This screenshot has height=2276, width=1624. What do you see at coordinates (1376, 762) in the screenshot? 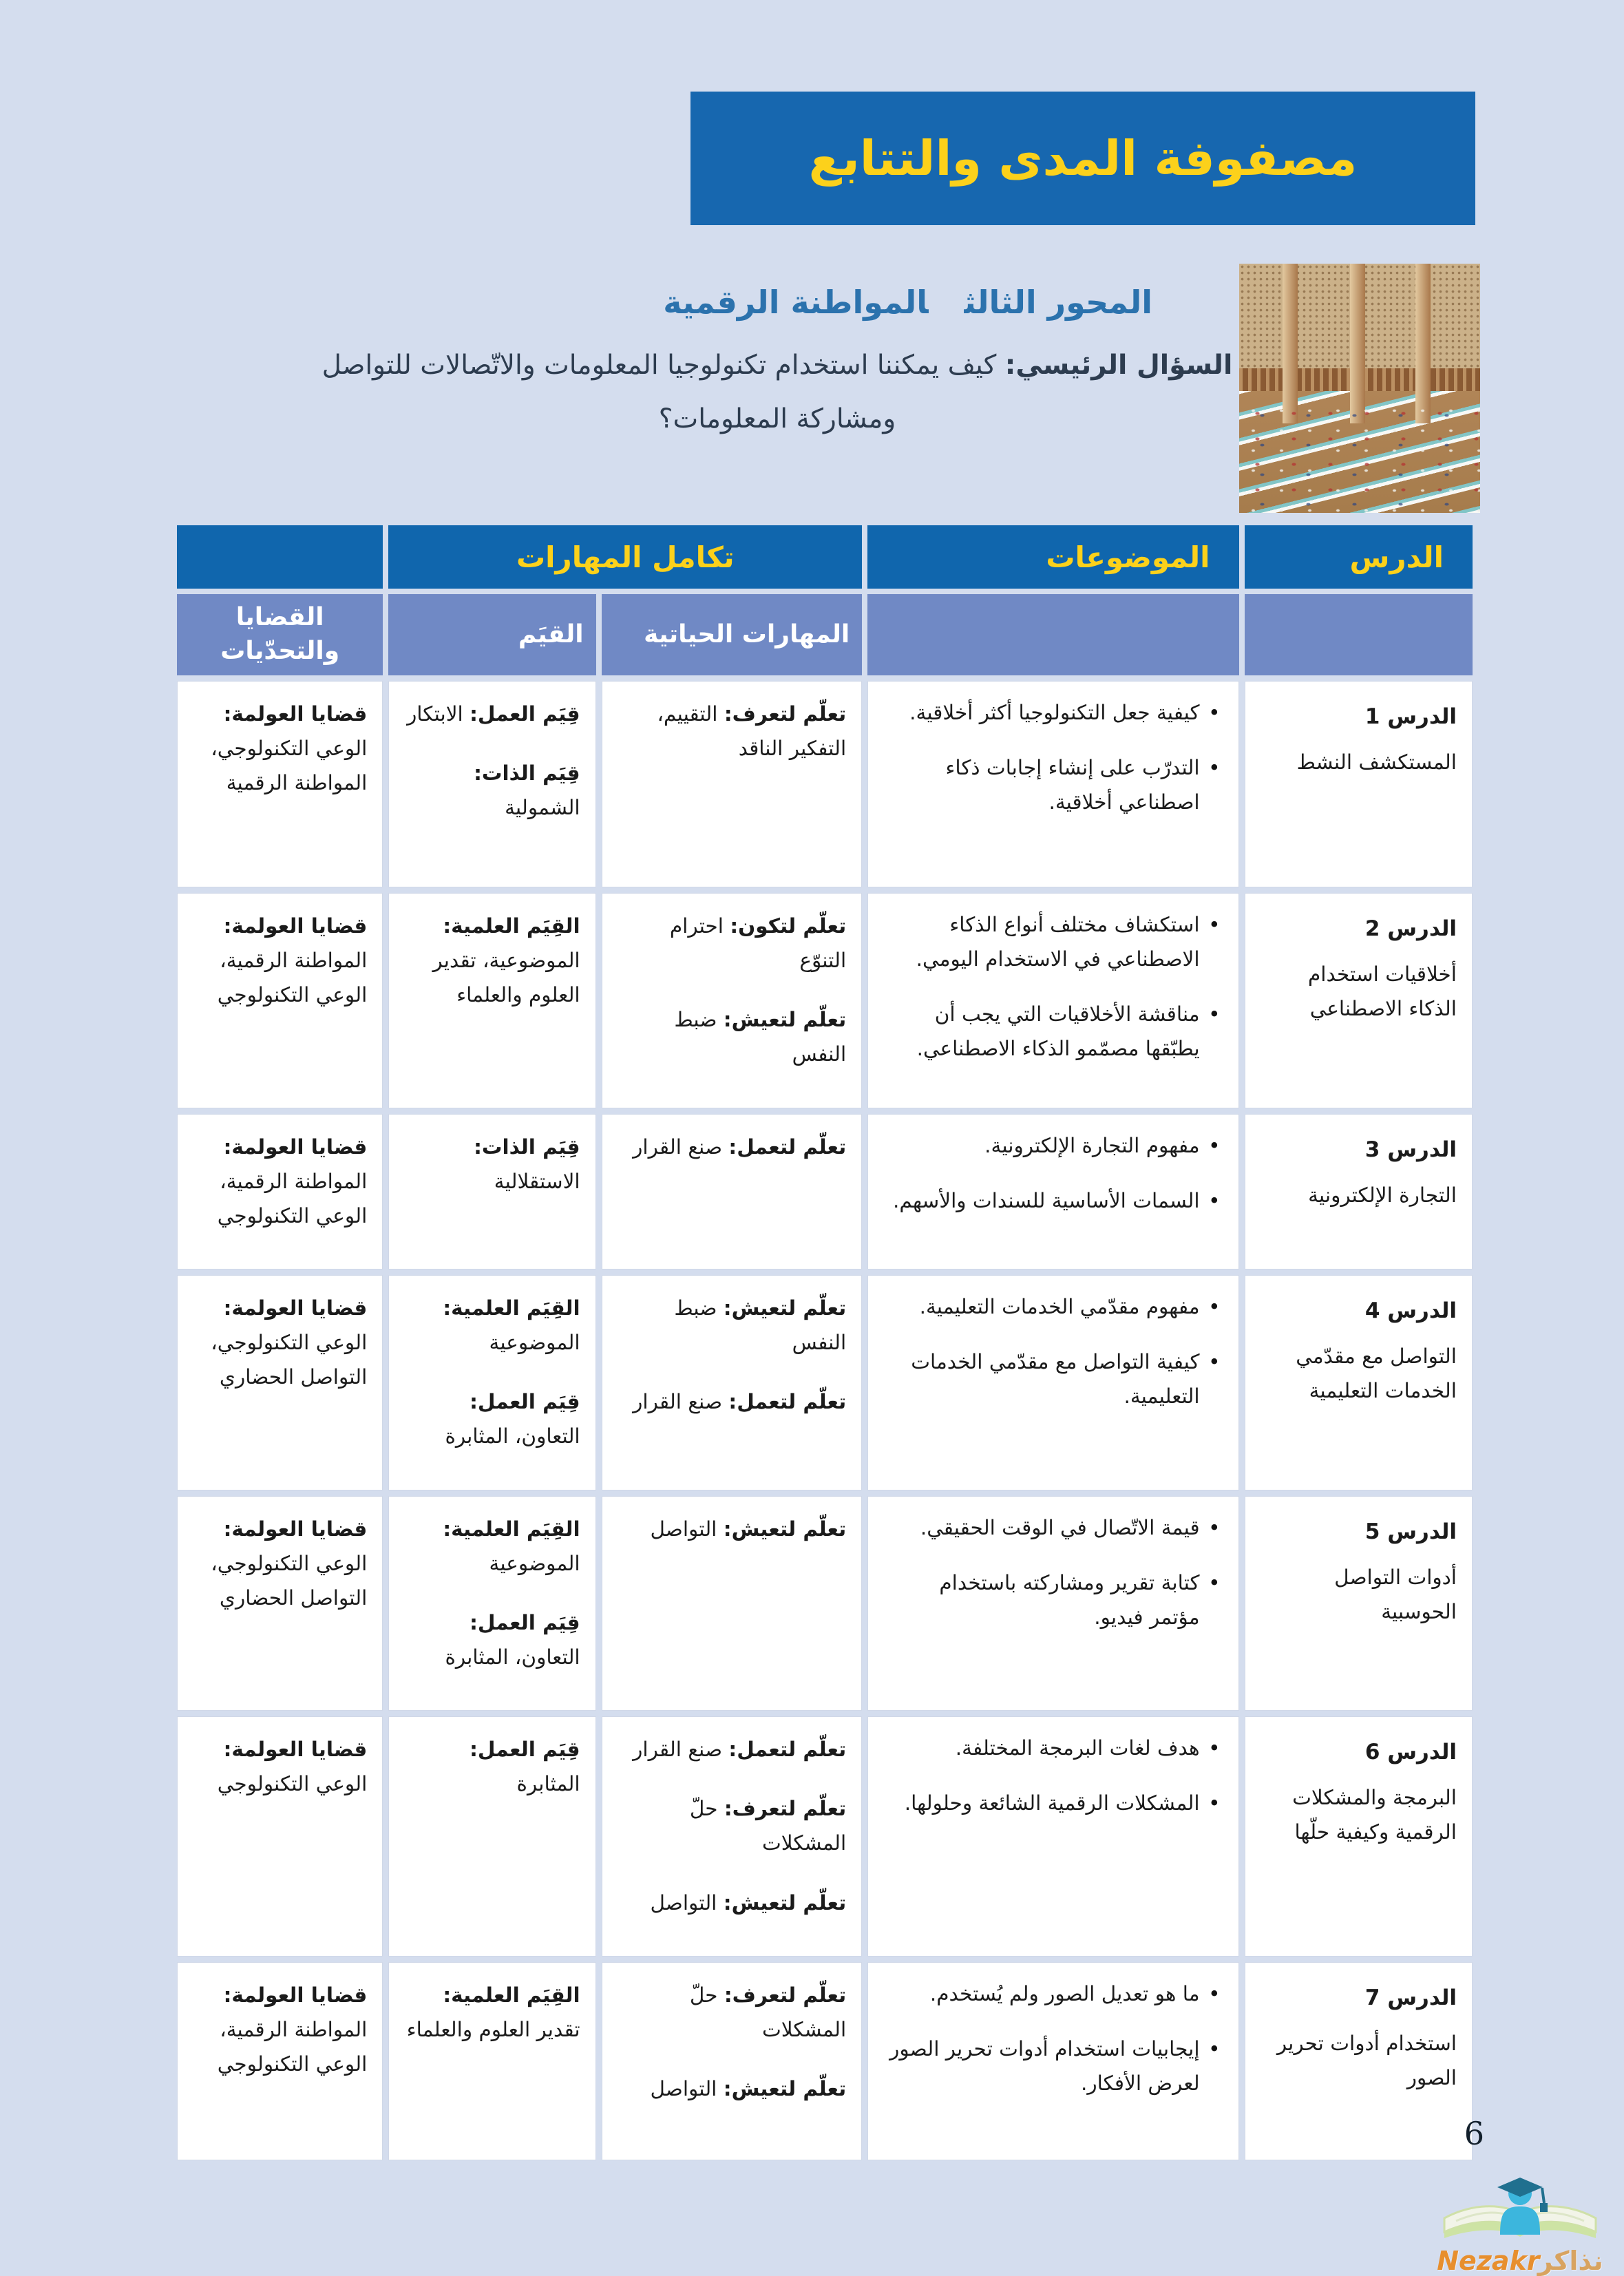
I see `lesson-title: المستكشف النشط` at bounding box center [1376, 762].